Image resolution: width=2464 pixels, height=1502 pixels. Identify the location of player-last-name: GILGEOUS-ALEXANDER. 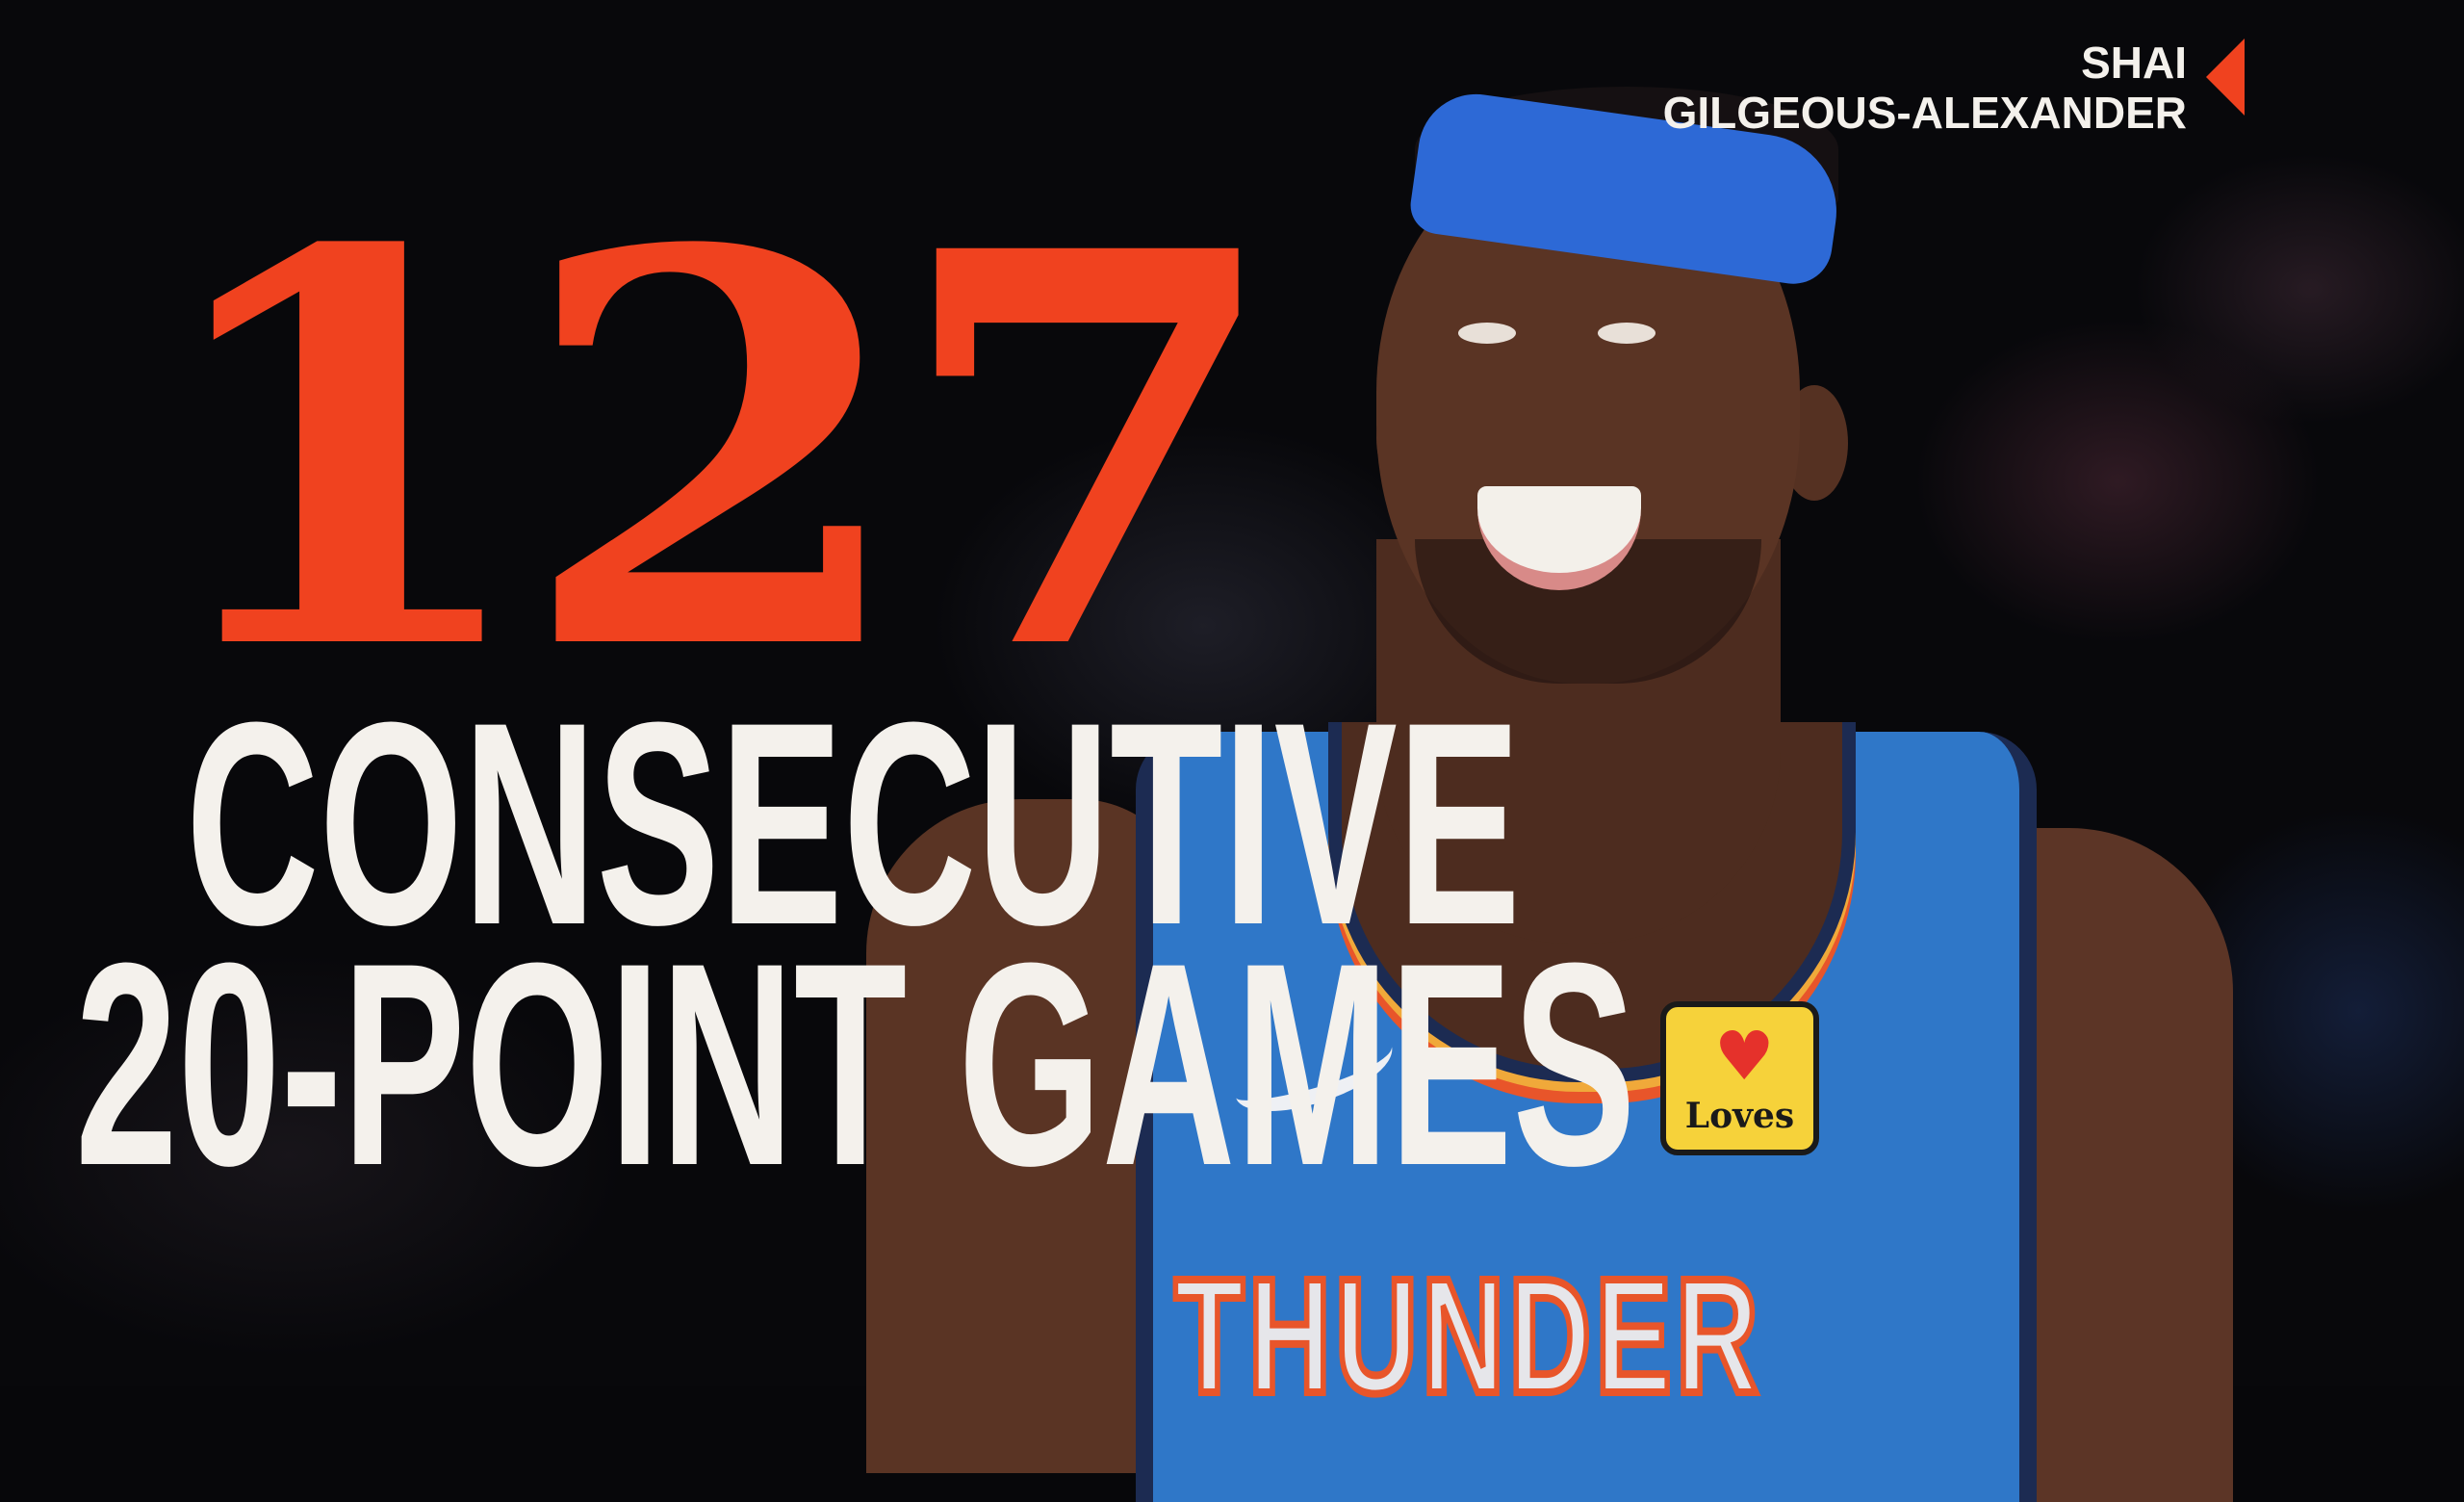
(1924, 112).